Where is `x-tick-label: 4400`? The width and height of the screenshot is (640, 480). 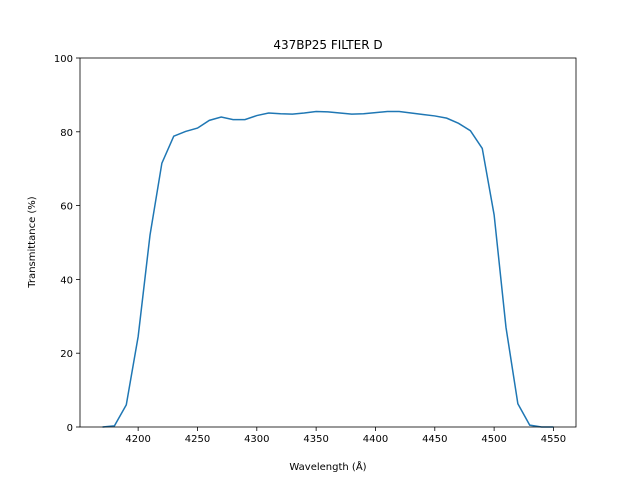 x-tick-label: 4400 is located at coordinates (375, 439).